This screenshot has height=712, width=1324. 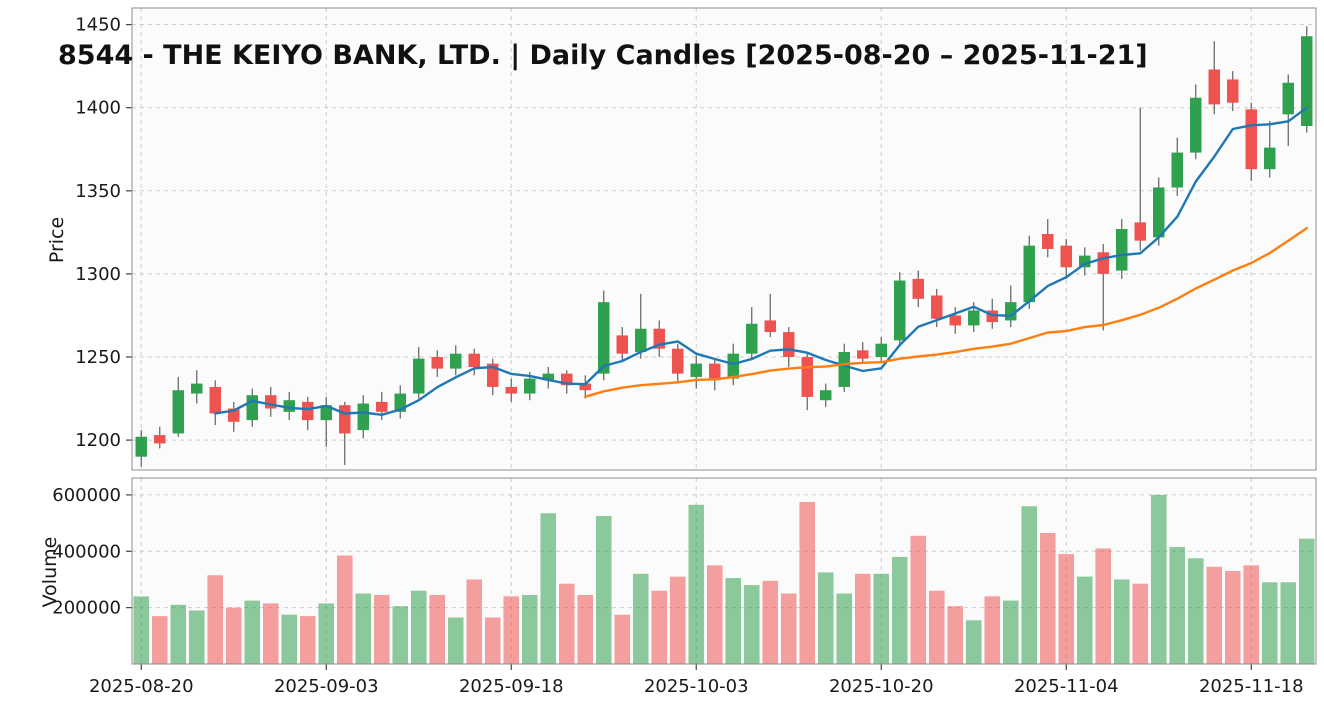 What do you see at coordinates (50, 572) in the screenshot?
I see `volume-axis-label: Volume` at bounding box center [50, 572].